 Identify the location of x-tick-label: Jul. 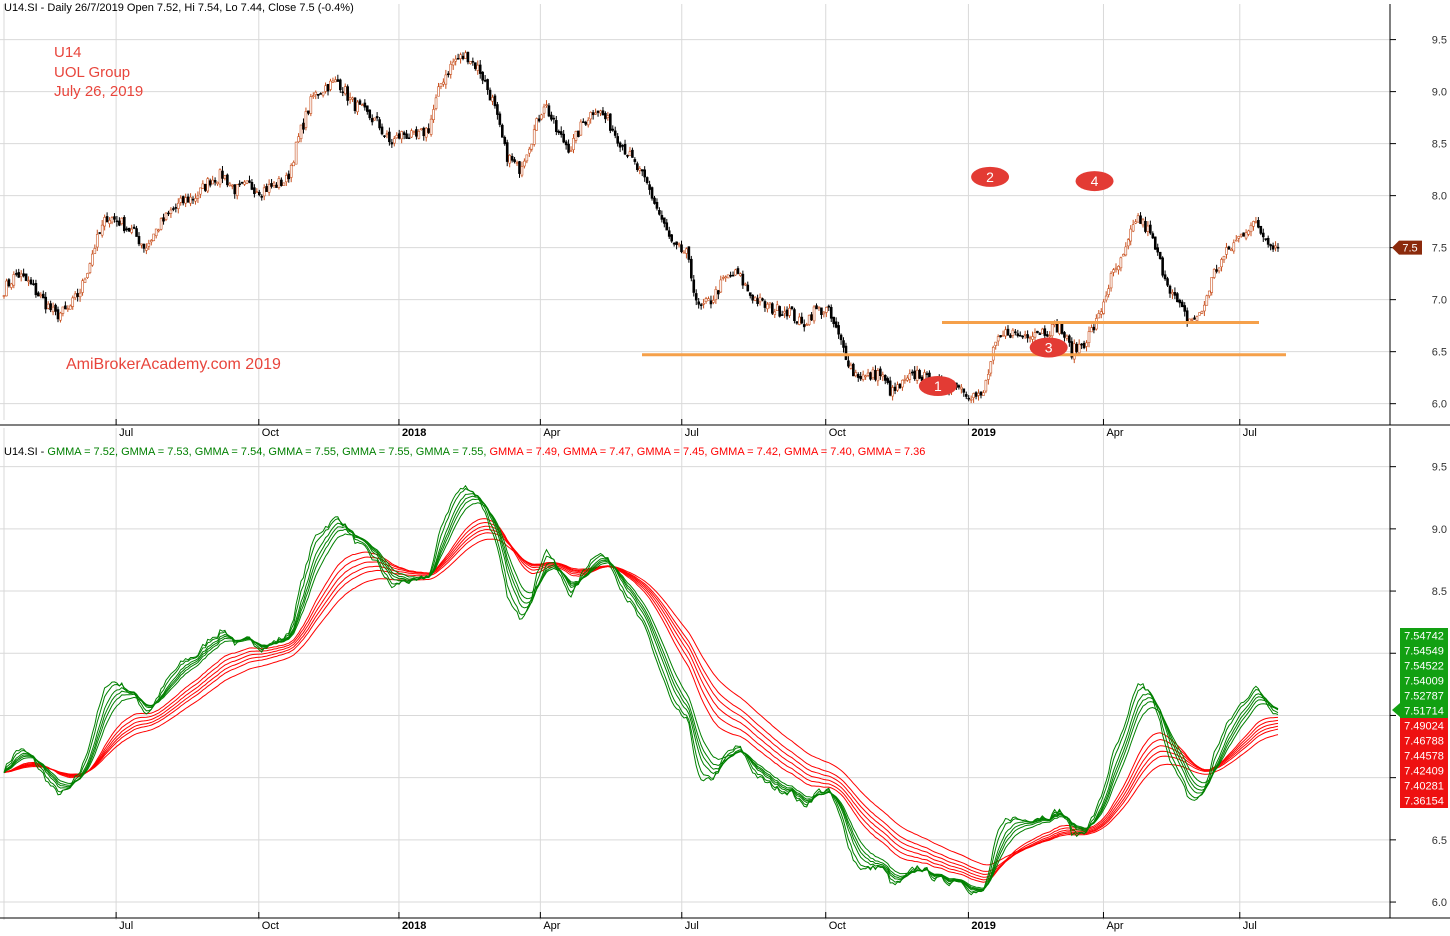
(126, 433).